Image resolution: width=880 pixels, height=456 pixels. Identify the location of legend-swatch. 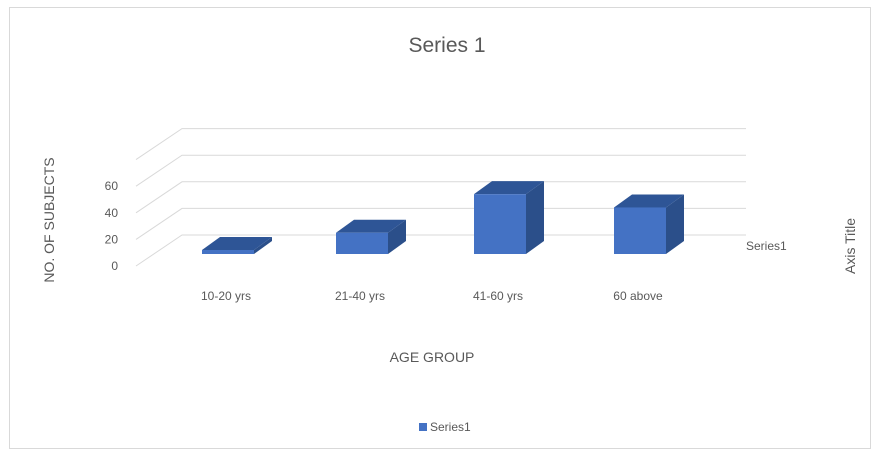
(423, 427).